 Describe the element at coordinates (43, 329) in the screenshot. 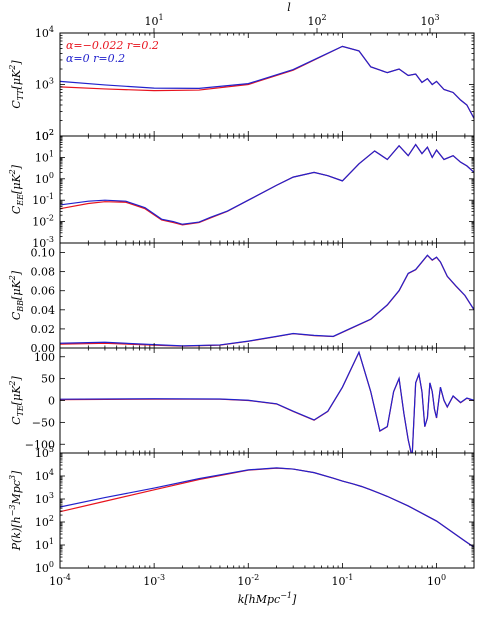

I see `y-tick-label: 0.02` at that location.